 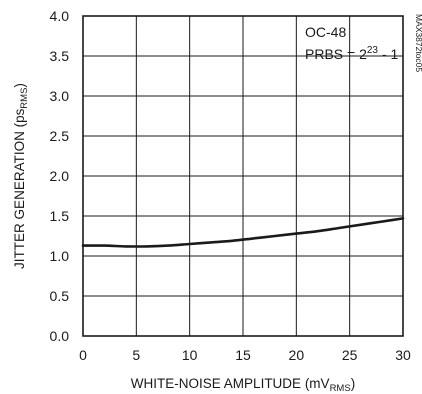 I want to click on x-axis-title-main: WHITE-NOISE AMPLITUDE (mV, so click(x=230, y=383).